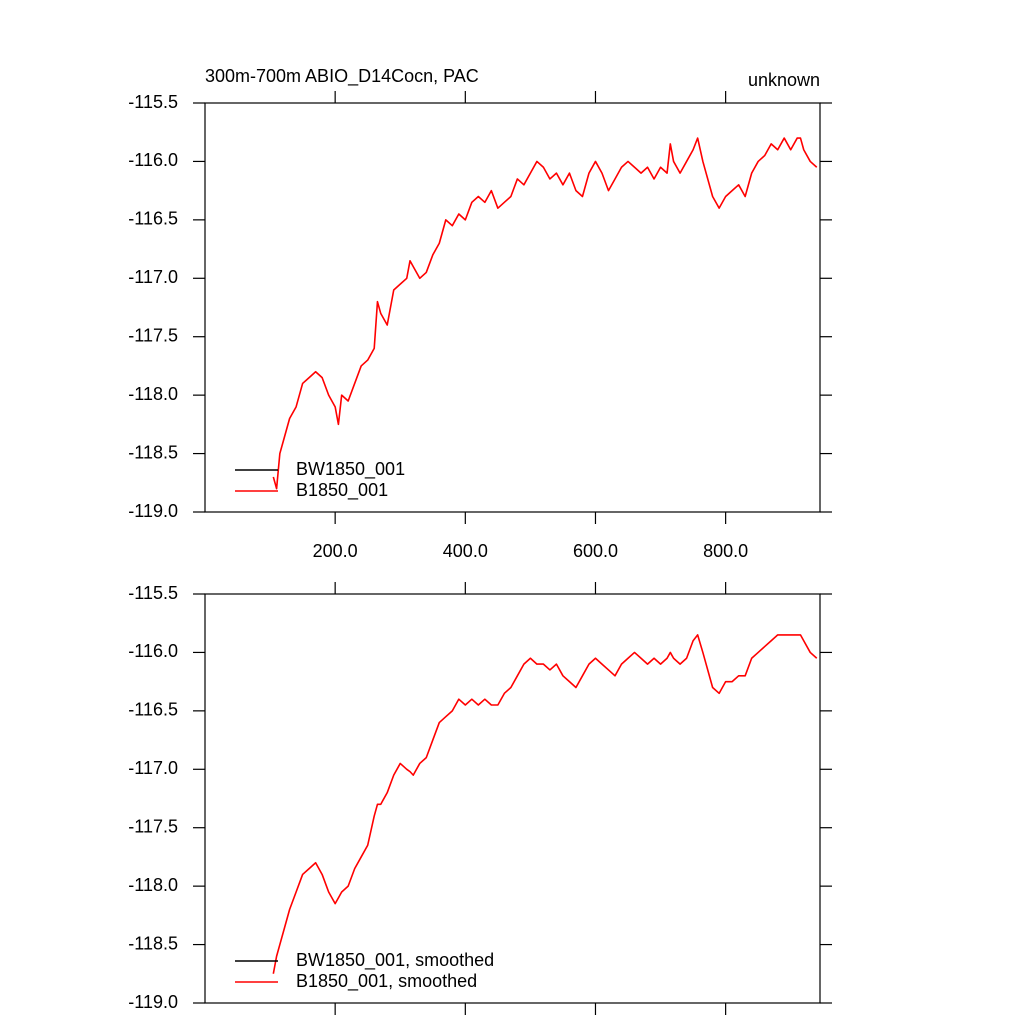 The width and height of the screenshot is (1024, 1024). Describe the element at coordinates (465, 551) in the screenshot. I see `x-tick-label: 400.0` at that location.